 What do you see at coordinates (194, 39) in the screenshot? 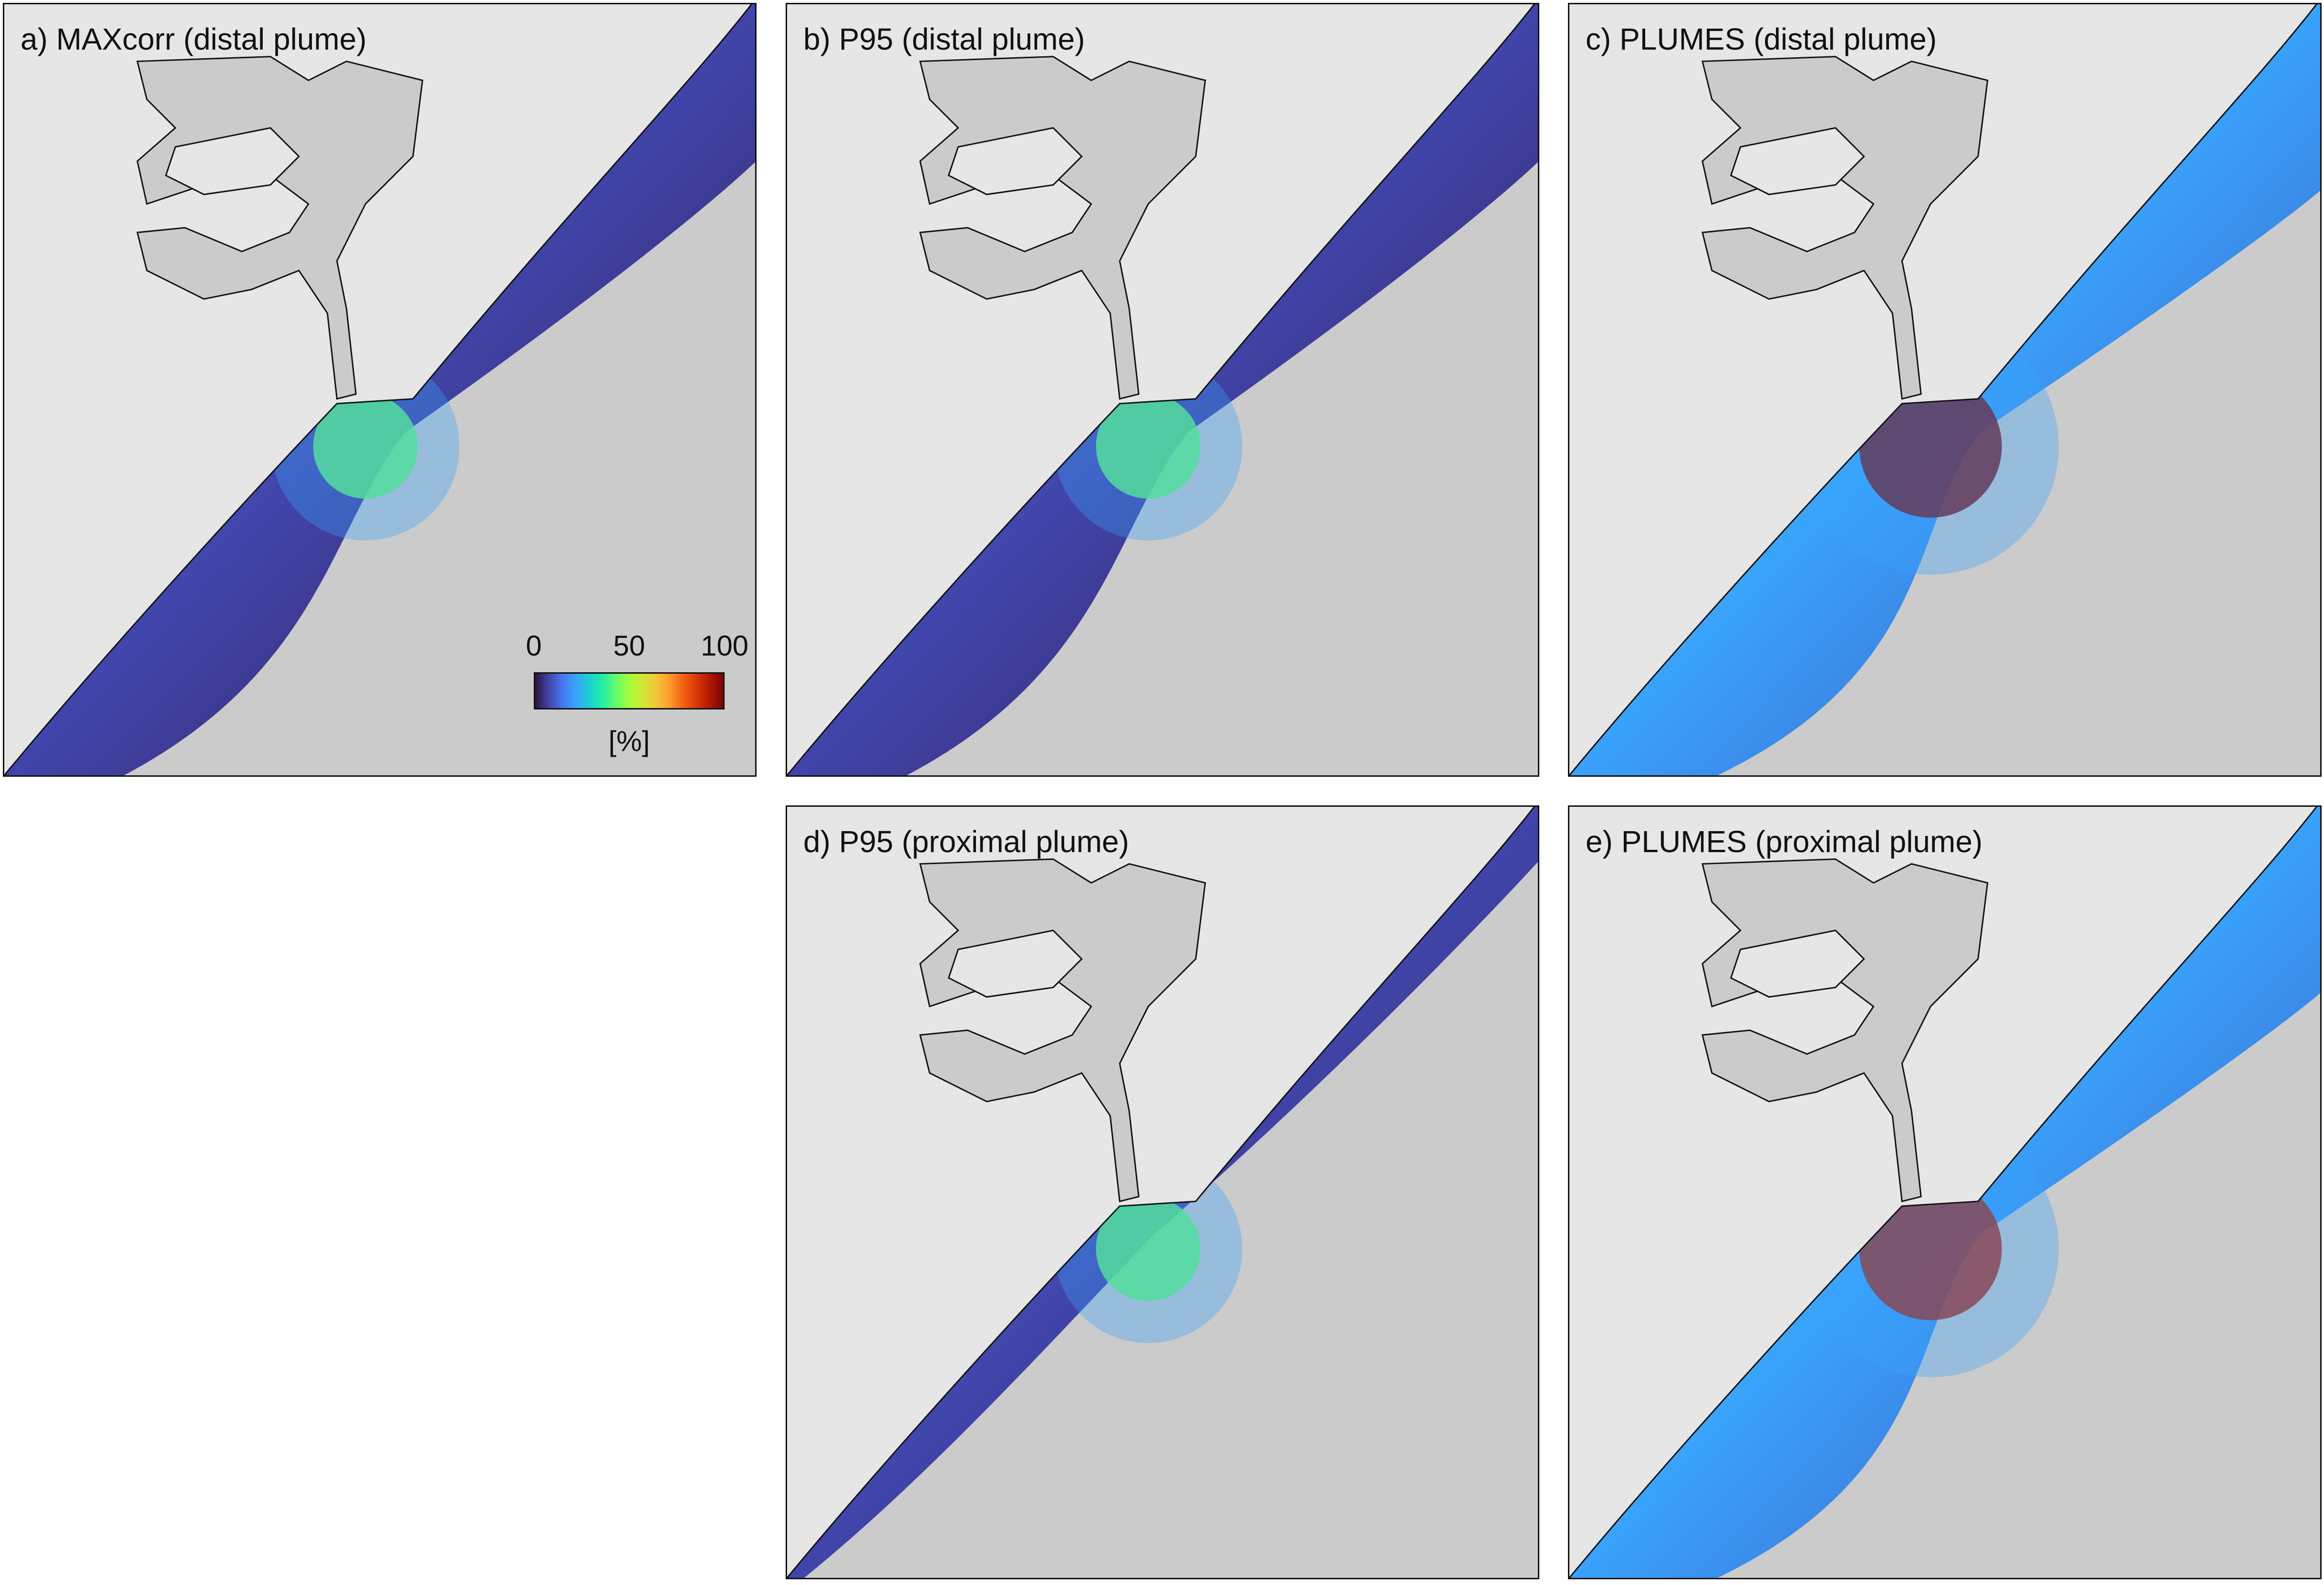
I see `panel-title-a: a) MAXcorr (distal plume)` at bounding box center [194, 39].